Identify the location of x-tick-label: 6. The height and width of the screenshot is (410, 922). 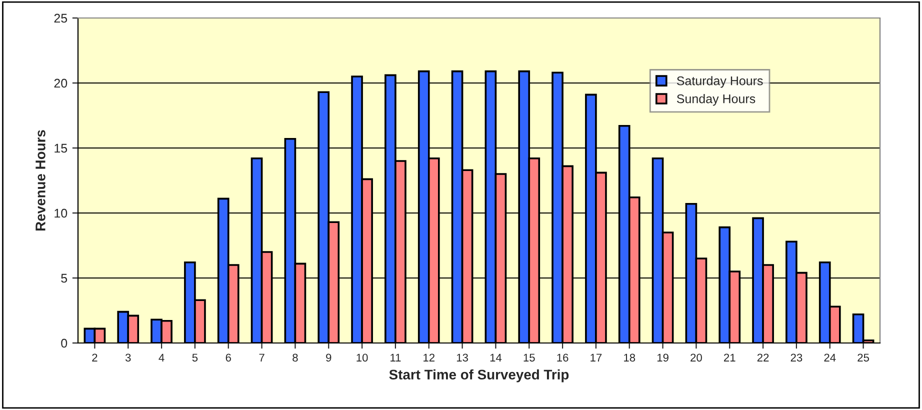
(228, 358).